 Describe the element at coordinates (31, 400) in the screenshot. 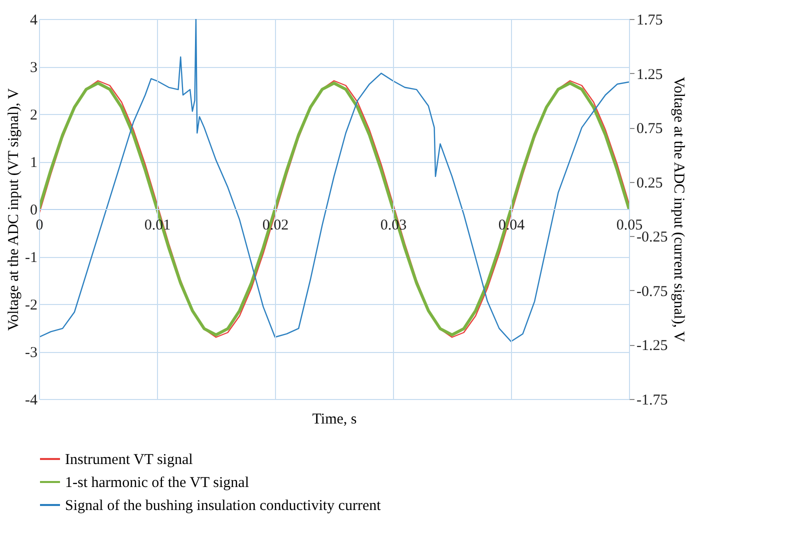

I see `y-tick-label: -4` at that location.